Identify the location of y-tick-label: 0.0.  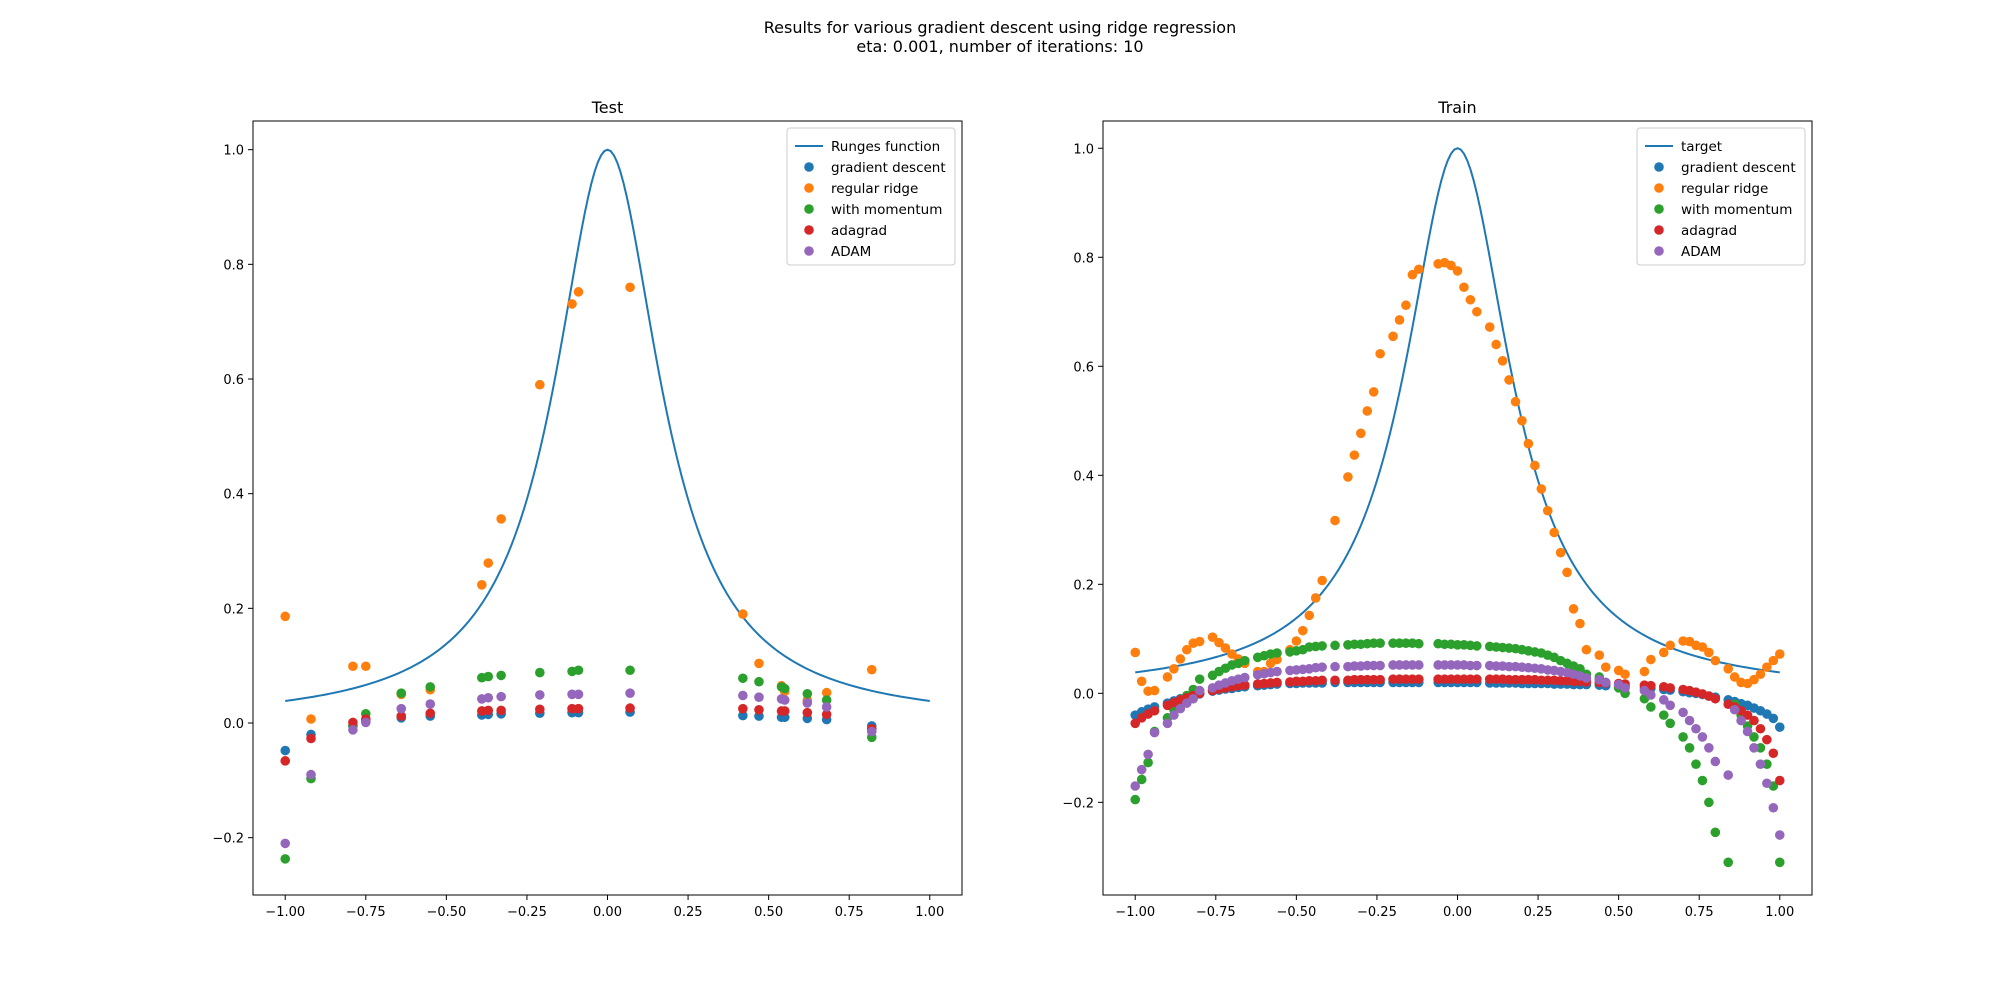
(233, 724).